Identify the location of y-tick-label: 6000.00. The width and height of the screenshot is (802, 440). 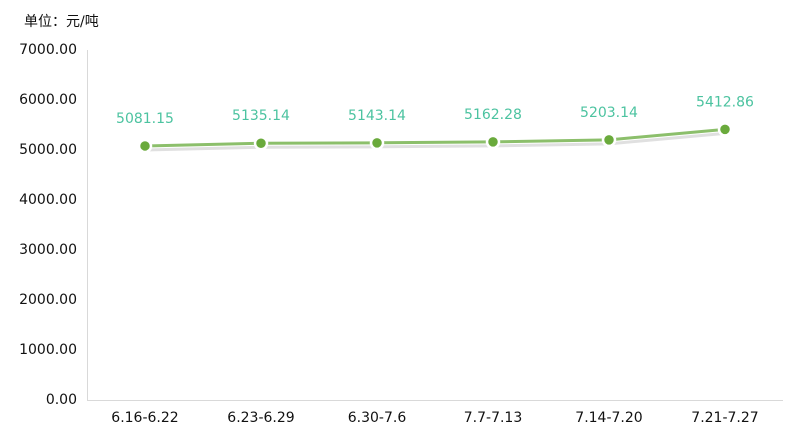
(48, 100).